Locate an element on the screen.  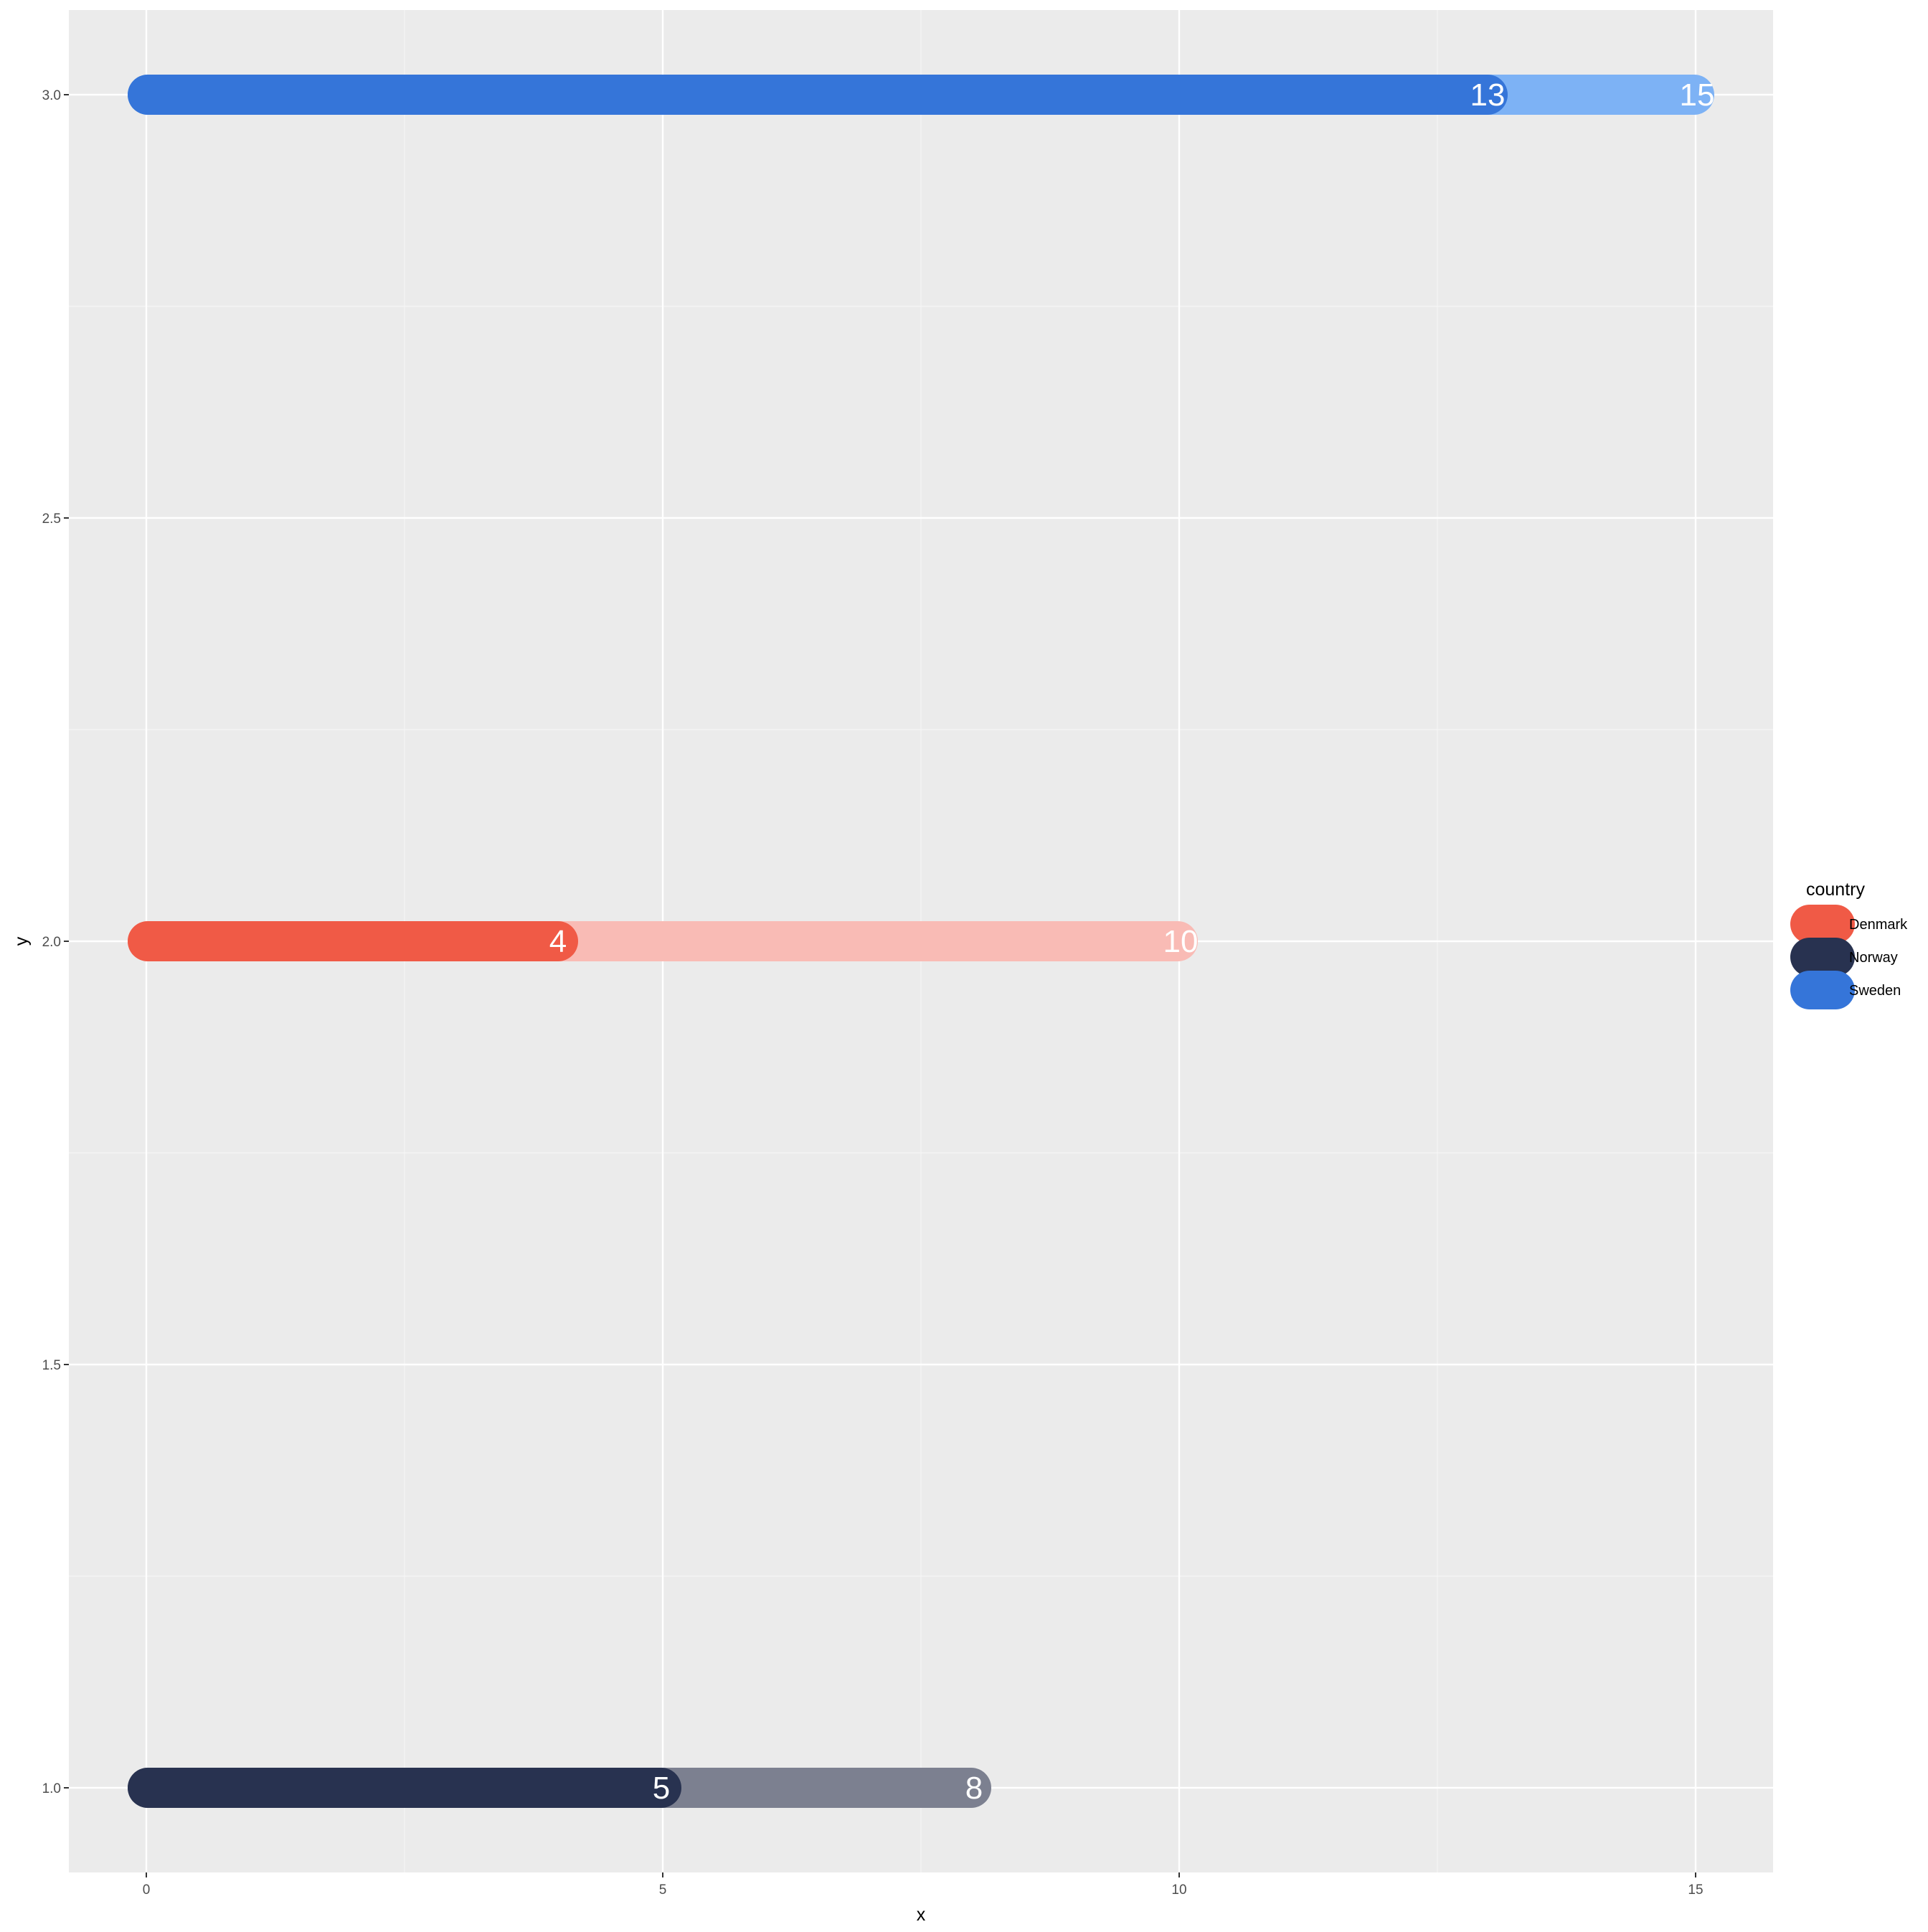
legend: country Denmark Norway Sweden is located at coordinates (1849, 944).